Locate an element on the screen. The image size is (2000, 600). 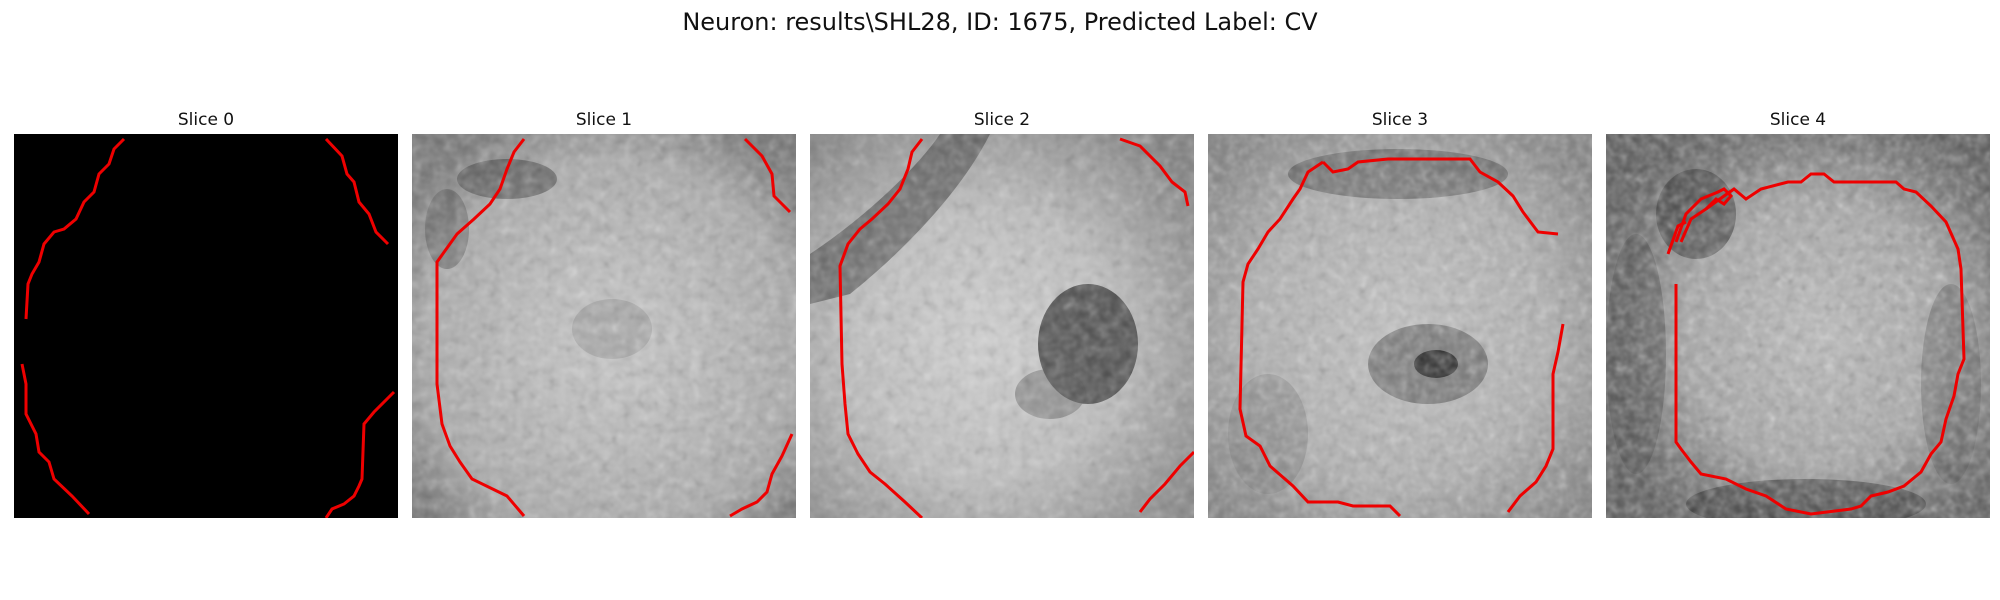
panel-title: Slice 1 is located at coordinates (604, 120).